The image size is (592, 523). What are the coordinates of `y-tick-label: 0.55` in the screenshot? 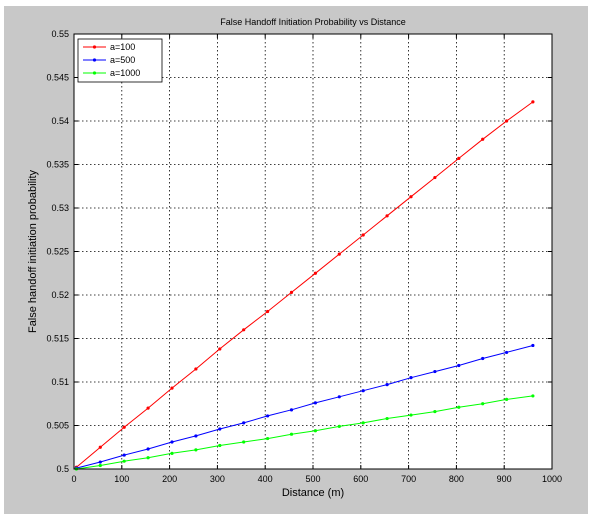 It's located at (60, 34).